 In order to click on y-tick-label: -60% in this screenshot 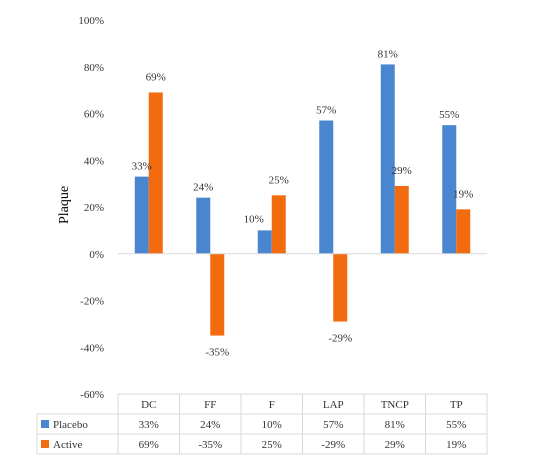, I will do `click(92, 395)`.